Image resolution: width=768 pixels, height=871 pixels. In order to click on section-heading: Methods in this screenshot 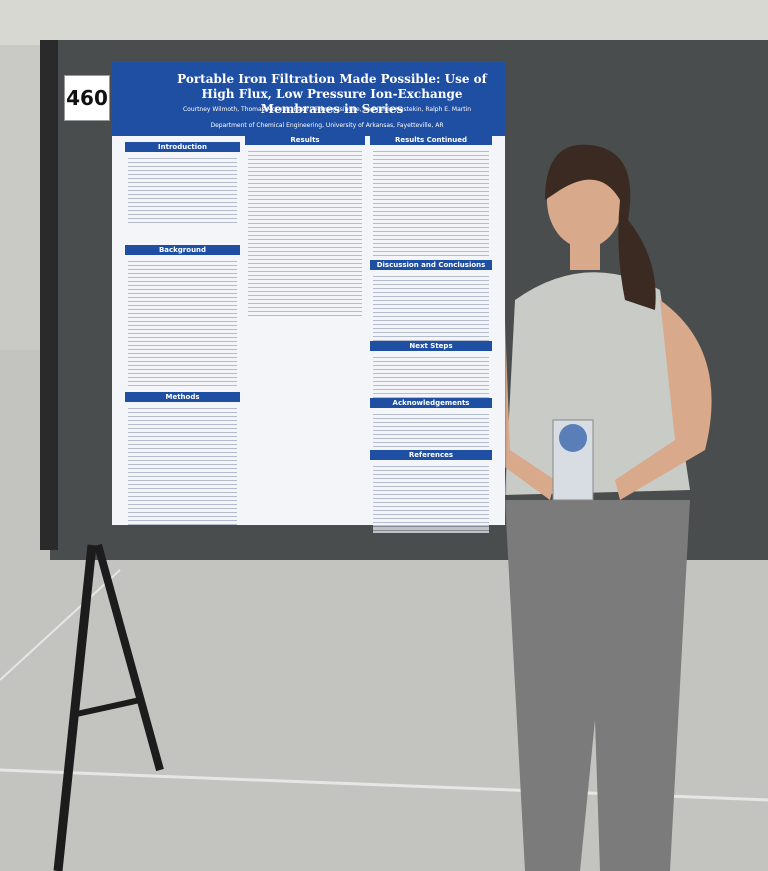, I will do `click(182, 397)`.